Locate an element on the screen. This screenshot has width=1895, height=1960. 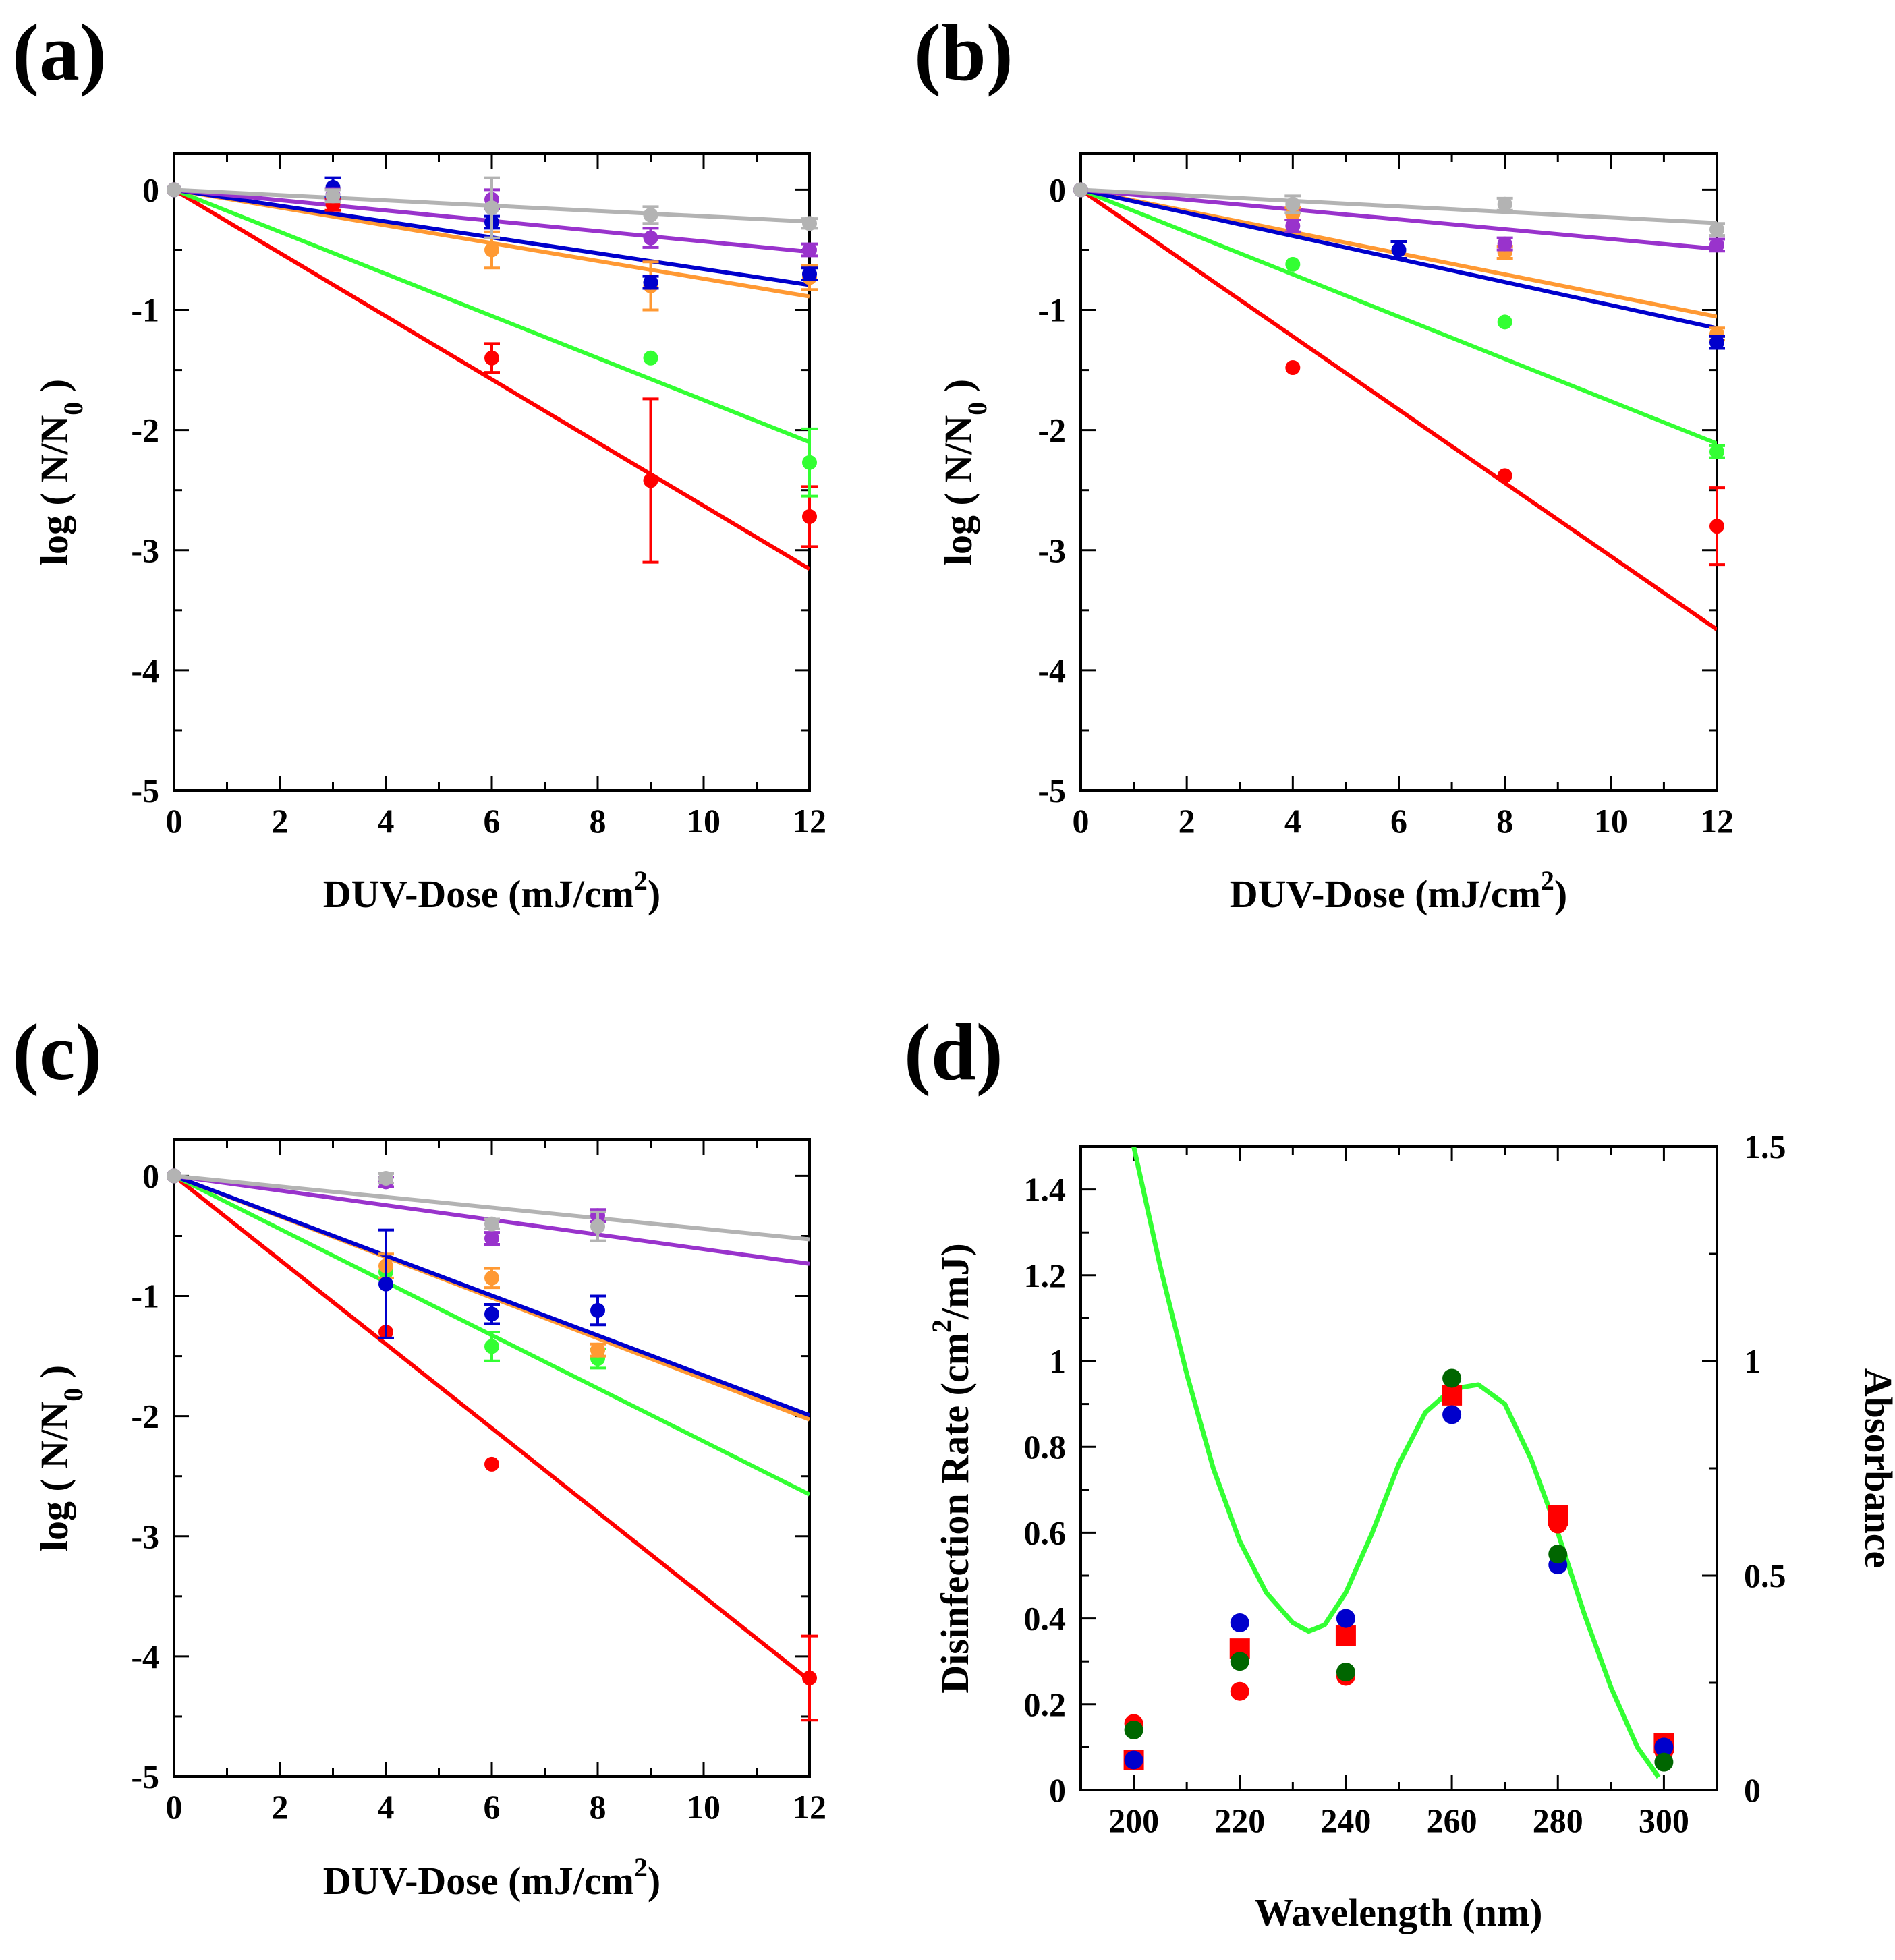
y-tick-label: 0.2 is located at coordinates (1046, 1704).